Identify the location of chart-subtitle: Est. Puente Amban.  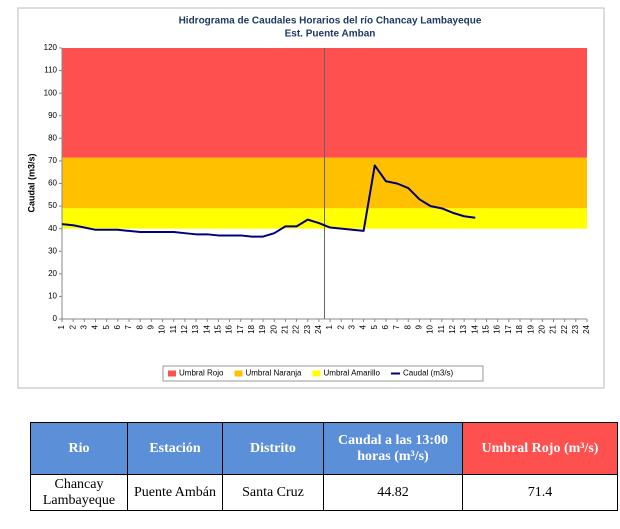
(330, 34).